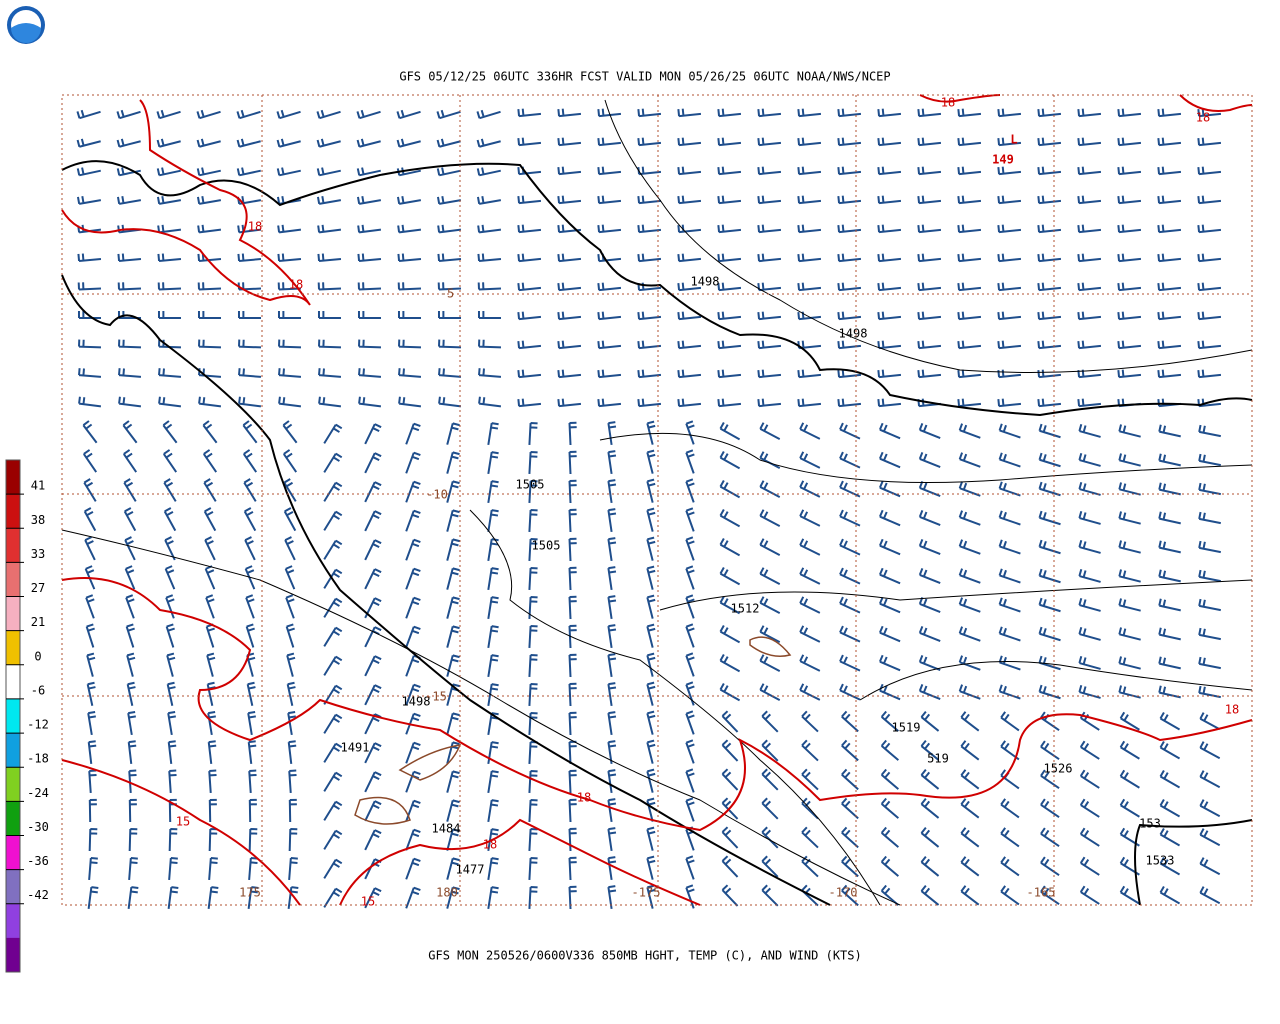 The image size is (1280, 1024). What do you see at coordinates (27, 716) in the screenshot?
I see `colorbar: 41 38 33 27 21 0 -6 -12 -18 -24 -30 -36 -42` at bounding box center [27, 716].